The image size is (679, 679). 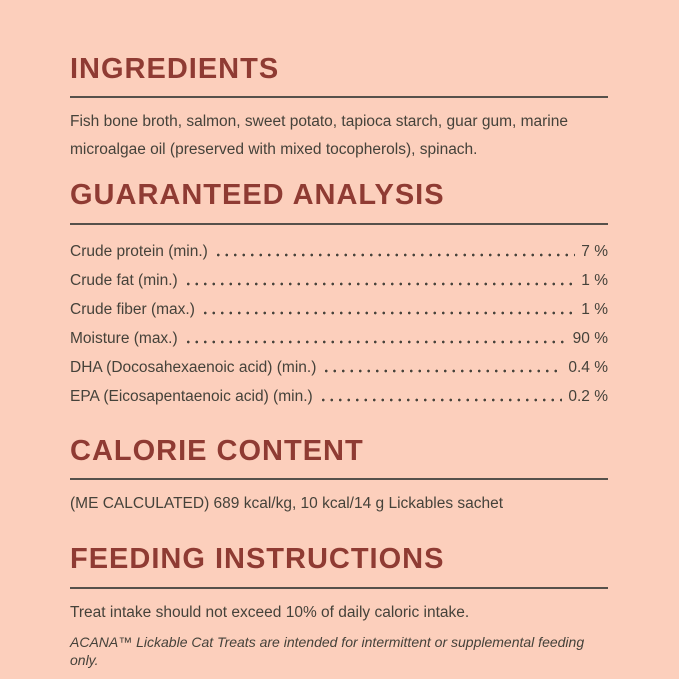 I want to click on analysis-label: DHA (Docosahexaenoic acid) (min.), so click(x=193, y=368).